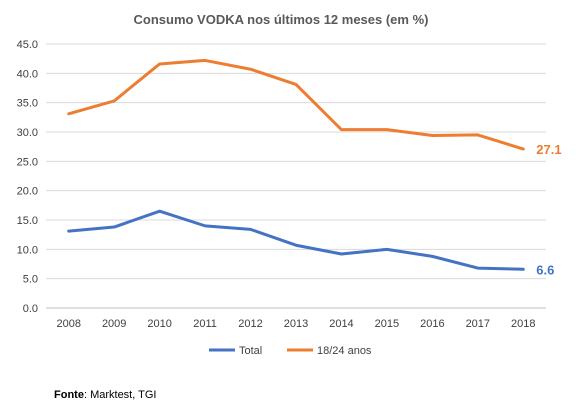 The width and height of the screenshot is (582, 417). What do you see at coordinates (478, 324) in the screenshot?
I see `x-tick-label: 2017` at bounding box center [478, 324].